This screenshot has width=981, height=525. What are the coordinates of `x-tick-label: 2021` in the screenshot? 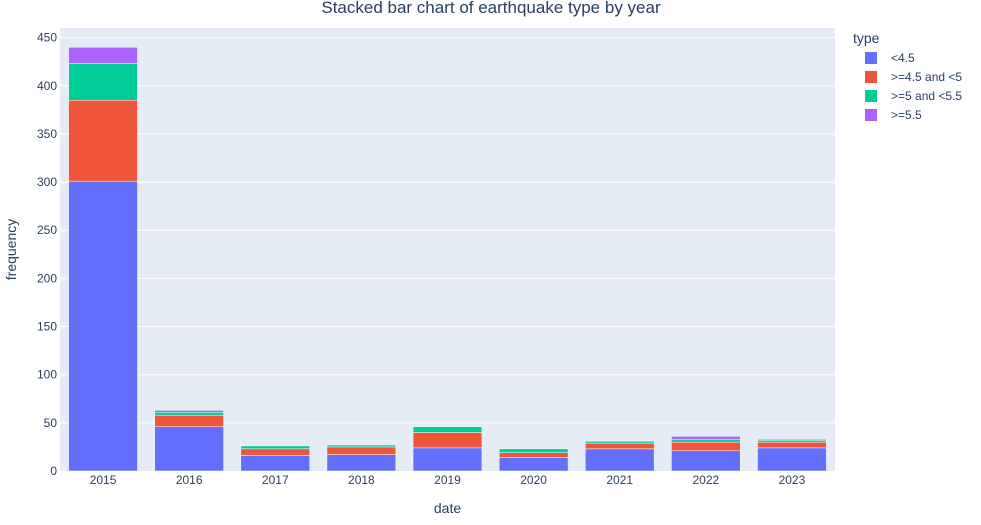 It's located at (619, 480).